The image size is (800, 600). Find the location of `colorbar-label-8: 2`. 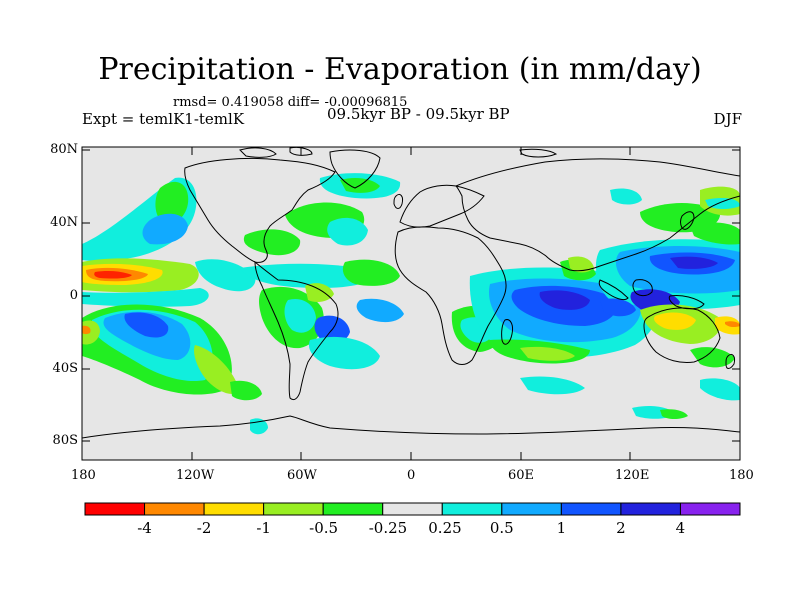

colorbar-label-8: 2 is located at coordinates (621, 528).